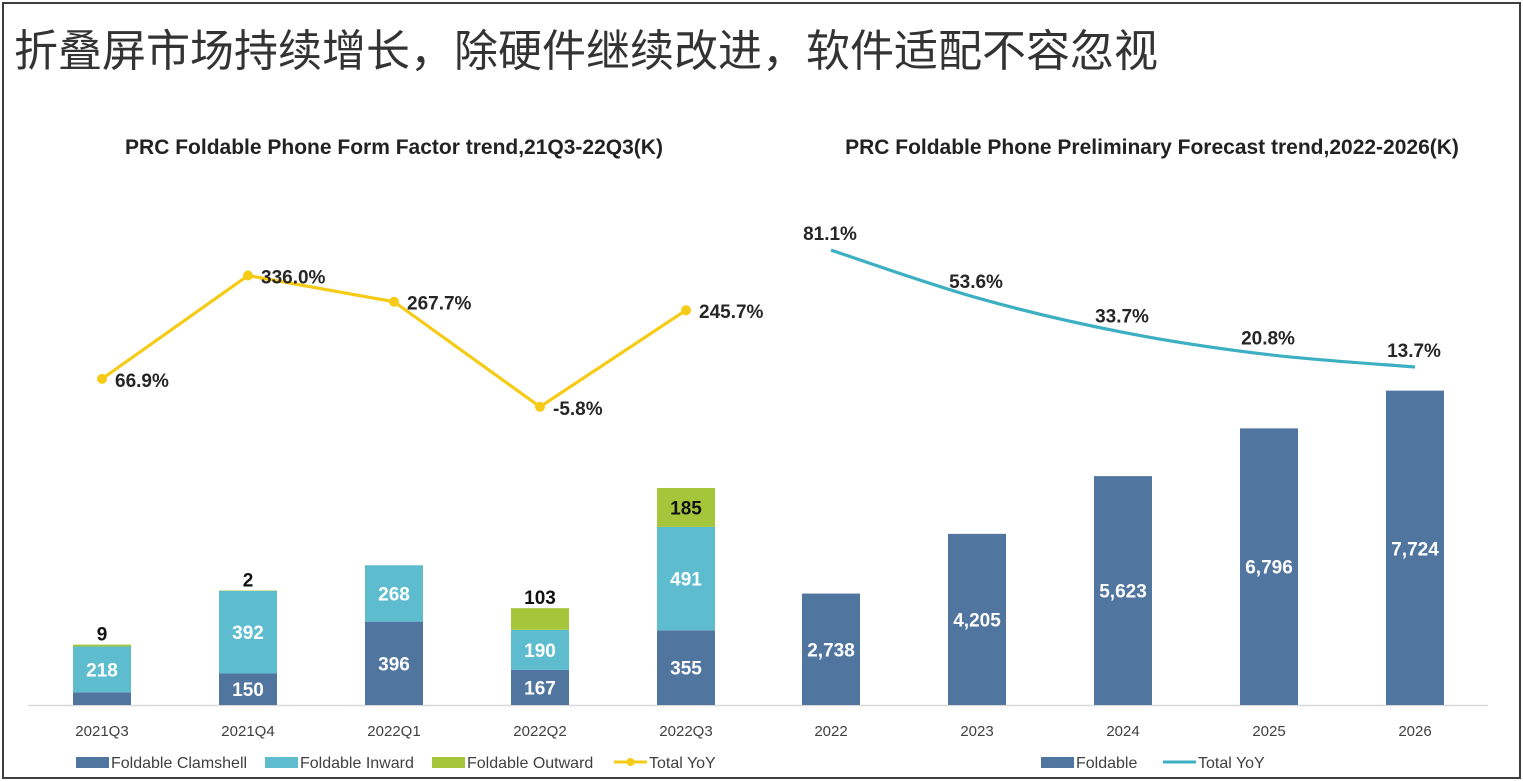 The height and width of the screenshot is (781, 1523). Describe the element at coordinates (1268, 339) in the screenshot. I see `yoy-label-2025: 20.8%` at that location.